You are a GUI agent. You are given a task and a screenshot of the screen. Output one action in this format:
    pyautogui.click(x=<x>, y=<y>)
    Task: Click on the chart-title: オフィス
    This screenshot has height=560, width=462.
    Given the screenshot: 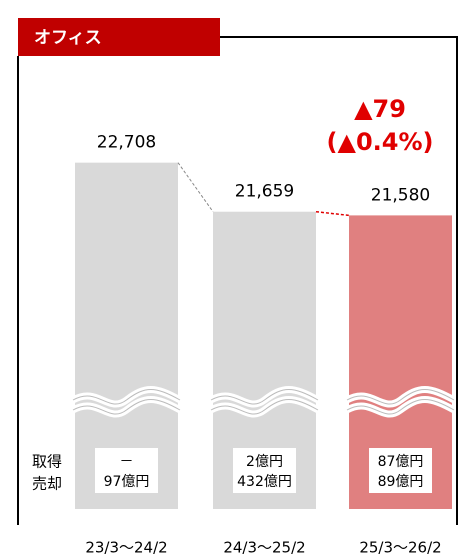 What is the action you would take?
    pyautogui.click(x=68, y=38)
    